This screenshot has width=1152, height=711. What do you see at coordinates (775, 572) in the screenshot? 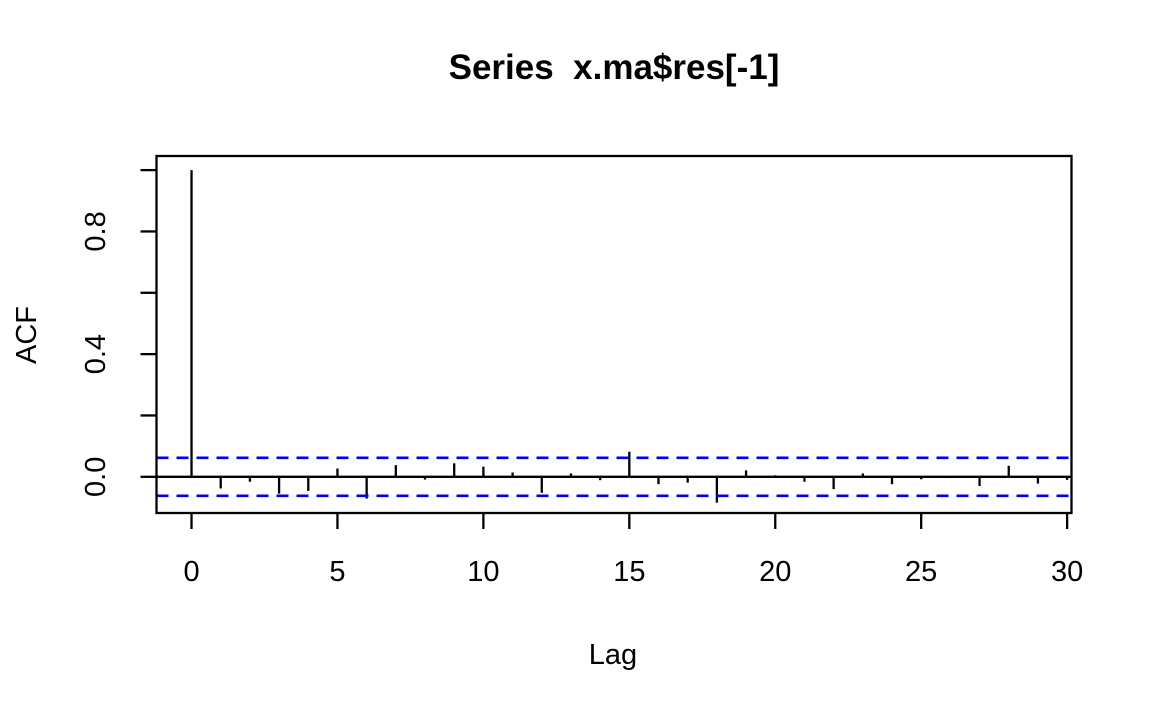
I see `x-tick-label: 20` at bounding box center [775, 572].